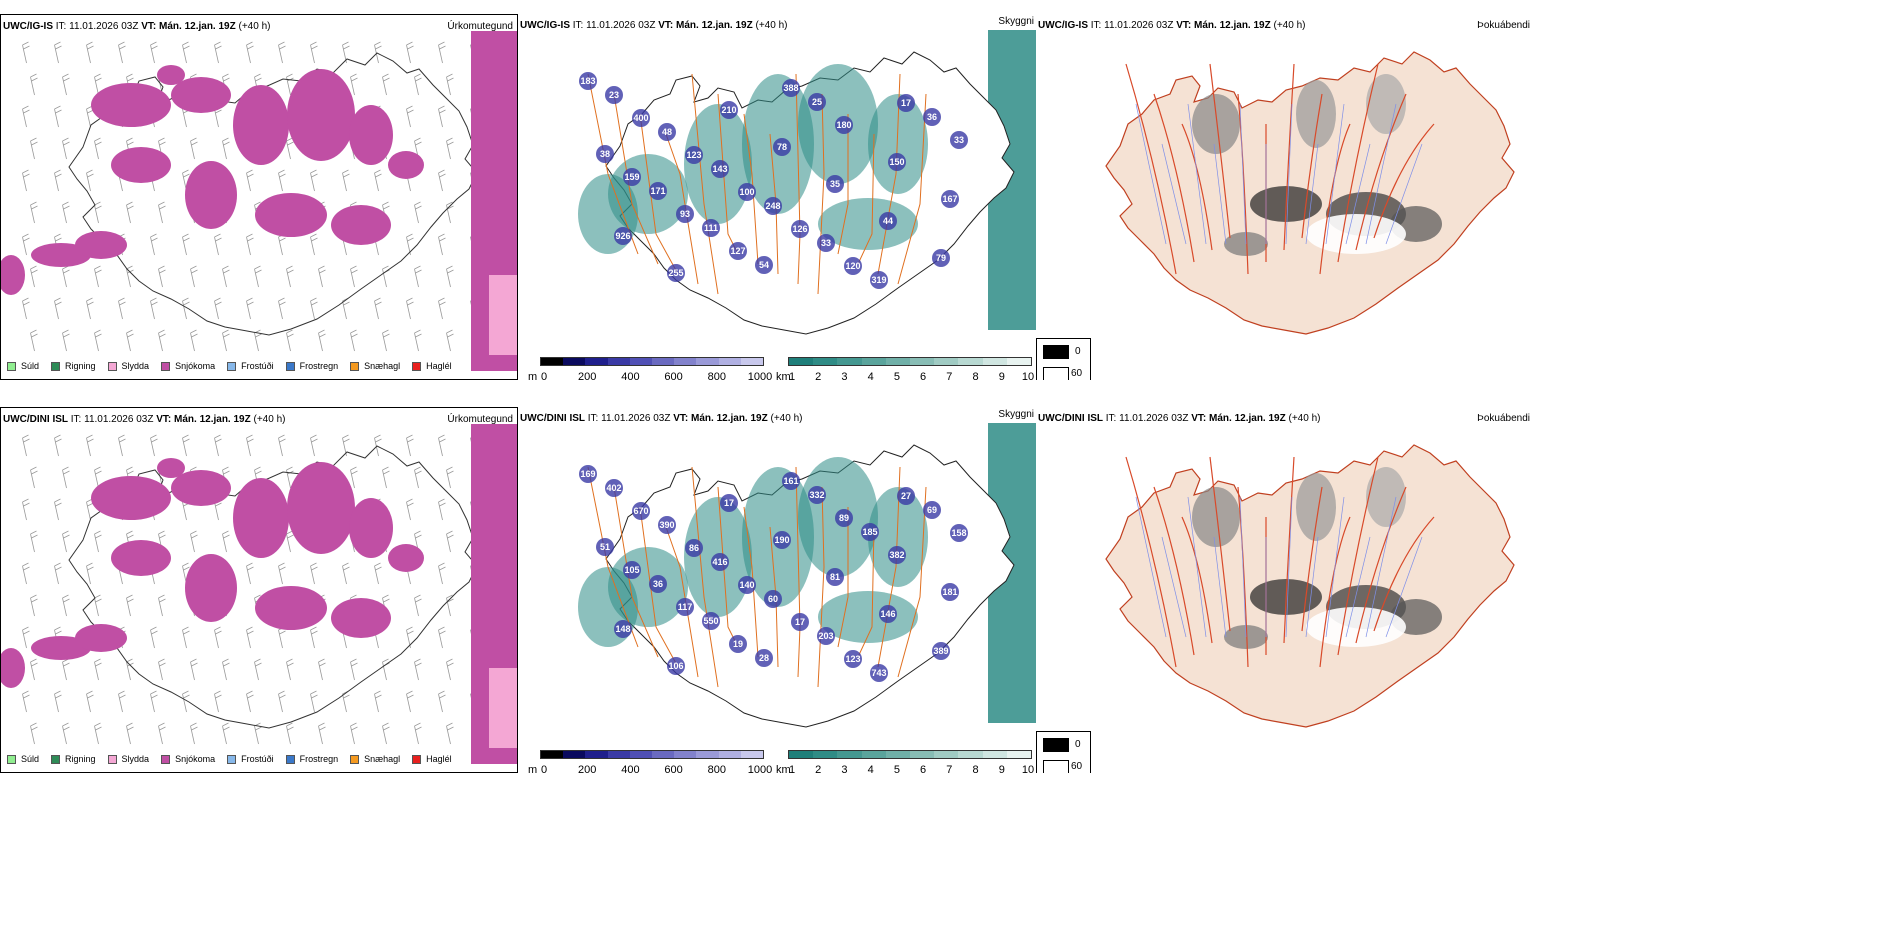 This screenshot has width=1900, height=950. Describe the element at coordinates (631, 177) in the screenshot. I see `ceiling-label: 159` at that location.